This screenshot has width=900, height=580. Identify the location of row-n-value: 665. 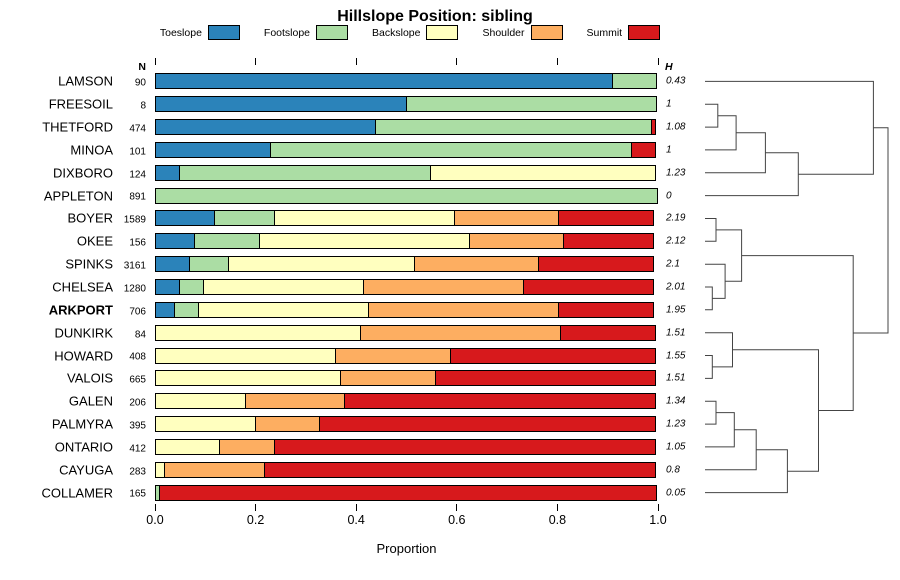
(137, 380).